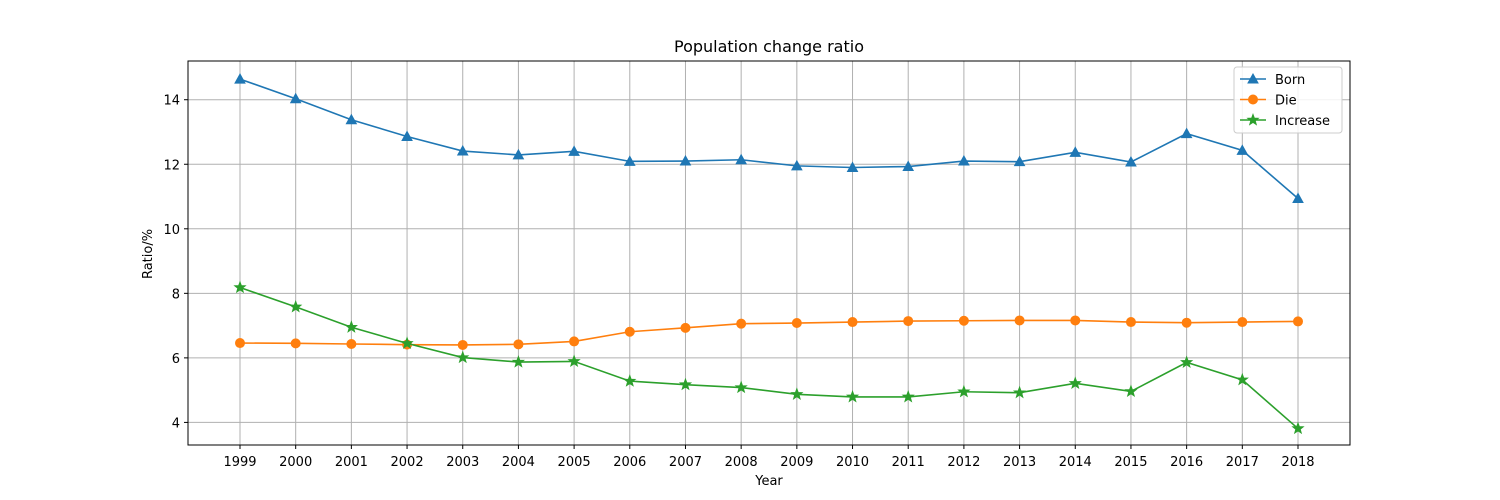 This screenshot has height=500, width=1500. Describe the element at coordinates (768, 481) in the screenshot. I see `x-axis-title: Year` at that location.